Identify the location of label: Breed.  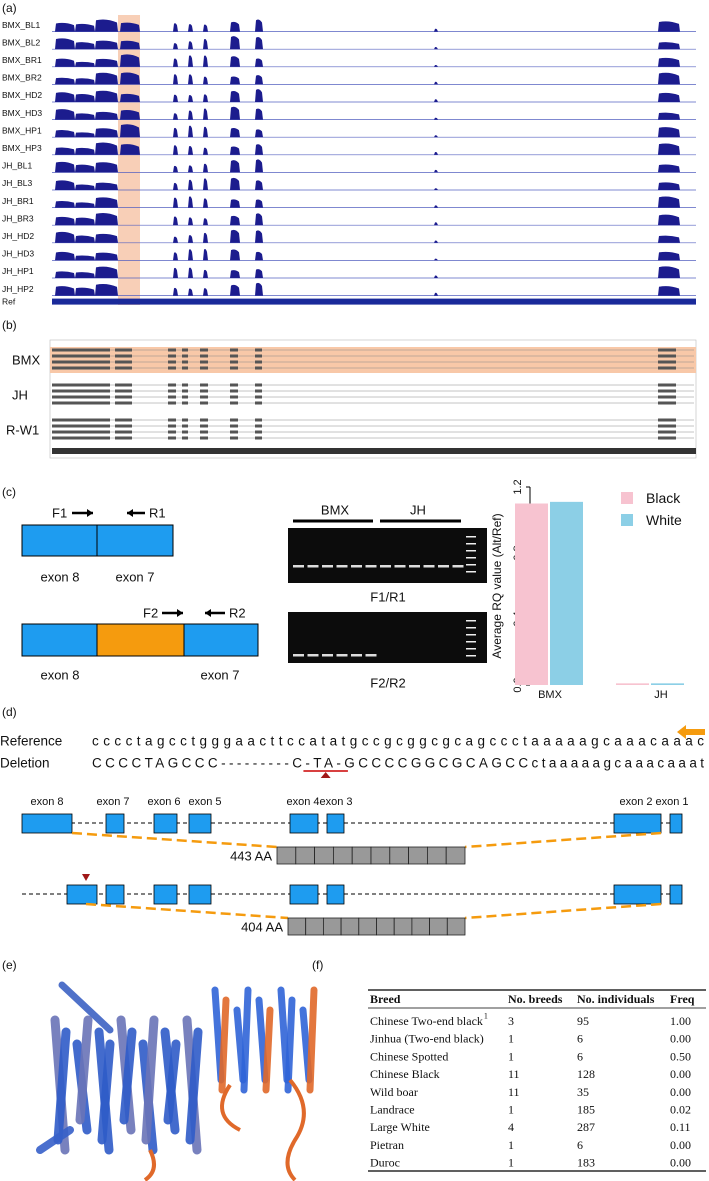
(385, 999).